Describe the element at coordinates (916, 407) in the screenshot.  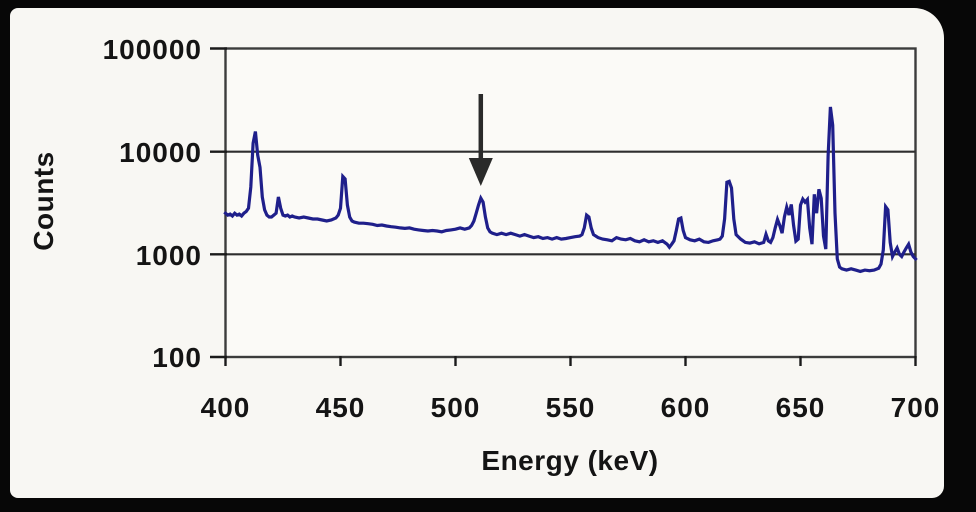
I see `x-tick-label-700: 700` at that location.